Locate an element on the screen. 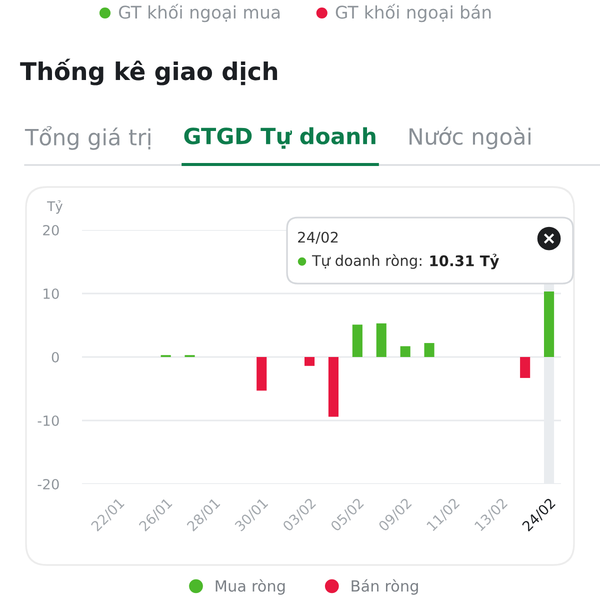  text: Tổng giá trị is located at coordinates (87, 138).